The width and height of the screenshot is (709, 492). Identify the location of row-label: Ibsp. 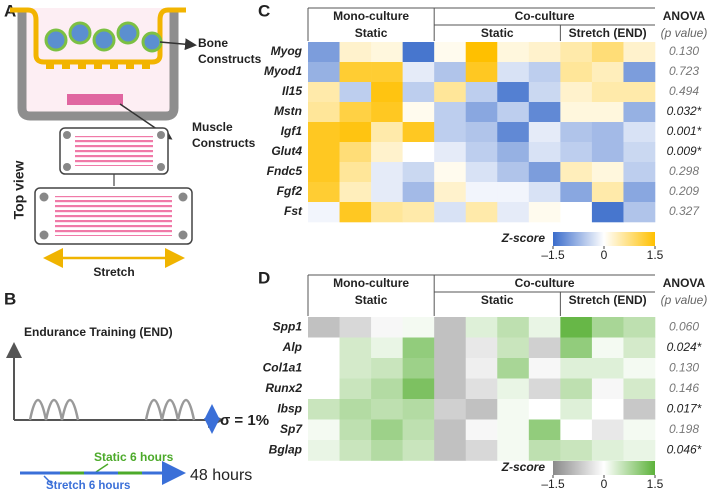
(289, 408).